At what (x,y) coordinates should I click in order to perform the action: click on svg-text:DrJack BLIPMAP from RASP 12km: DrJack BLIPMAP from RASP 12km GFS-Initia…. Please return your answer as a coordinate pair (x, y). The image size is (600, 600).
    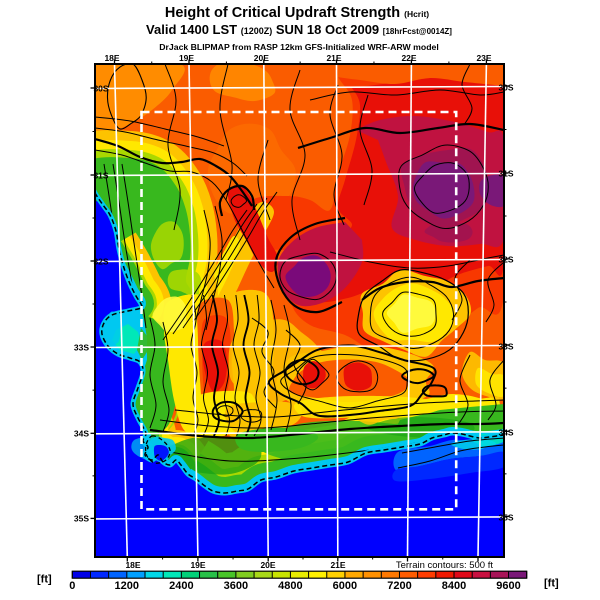
    Looking at the image, I should click on (299, 47).